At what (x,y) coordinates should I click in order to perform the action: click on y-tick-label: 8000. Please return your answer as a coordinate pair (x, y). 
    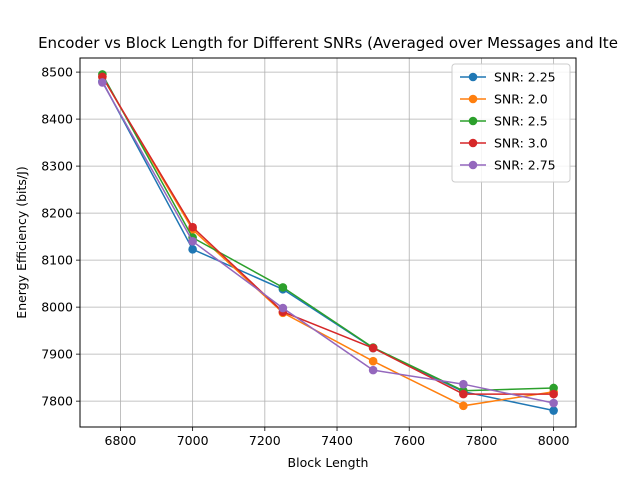
    Looking at the image, I should click on (57, 307).